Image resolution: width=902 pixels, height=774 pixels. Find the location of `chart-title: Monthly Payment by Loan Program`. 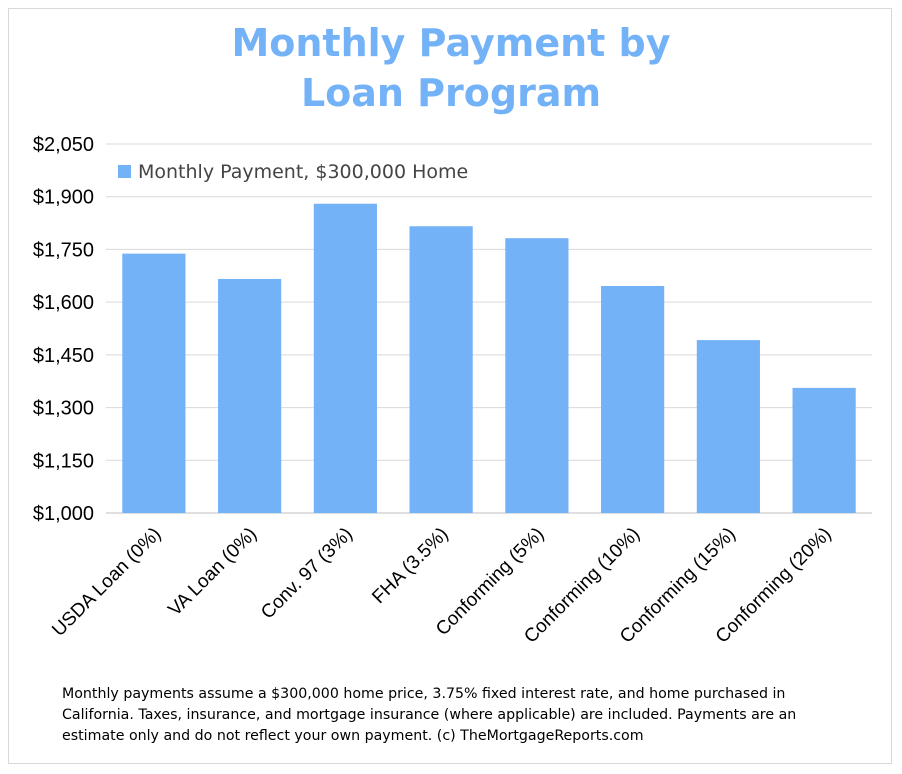

chart-title: Monthly Payment by Loan Program is located at coordinates (451, 68).